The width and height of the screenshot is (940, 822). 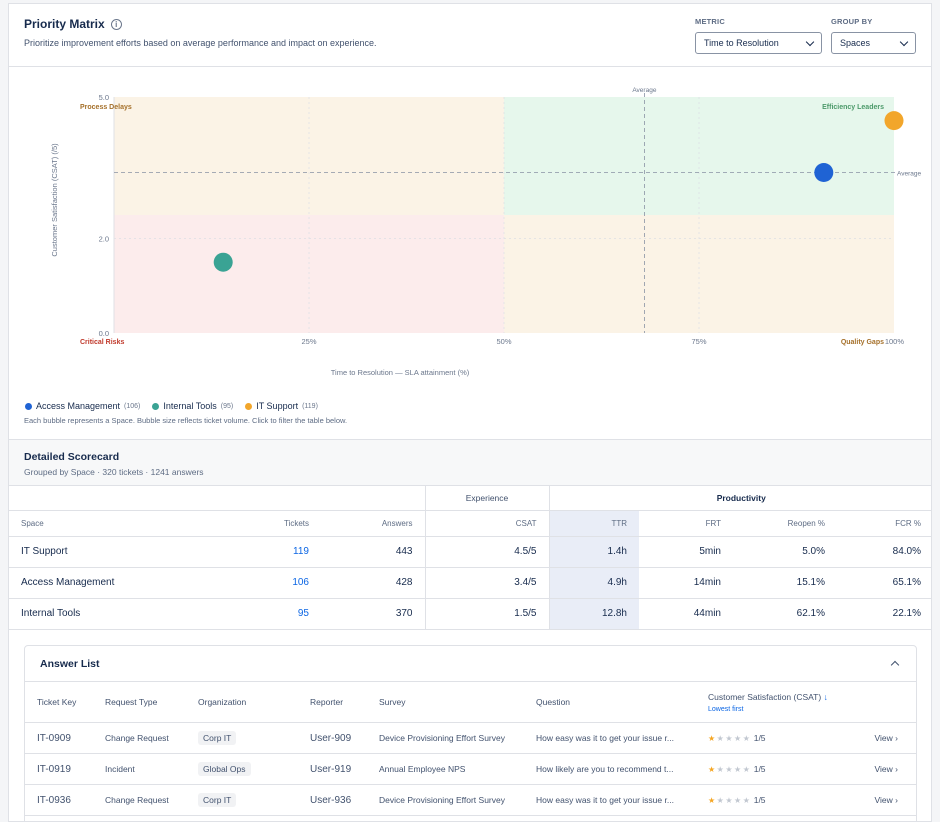 I want to click on cell-reopen: 15.1%, so click(x=785, y=583).